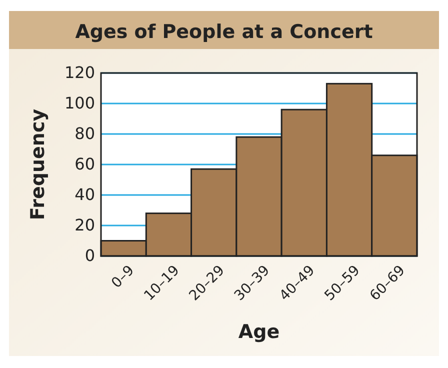 The height and width of the screenshot is (368, 448). What do you see at coordinates (89, 256) in the screenshot?
I see `y-tick-label: 0` at bounding box center [89, 256].